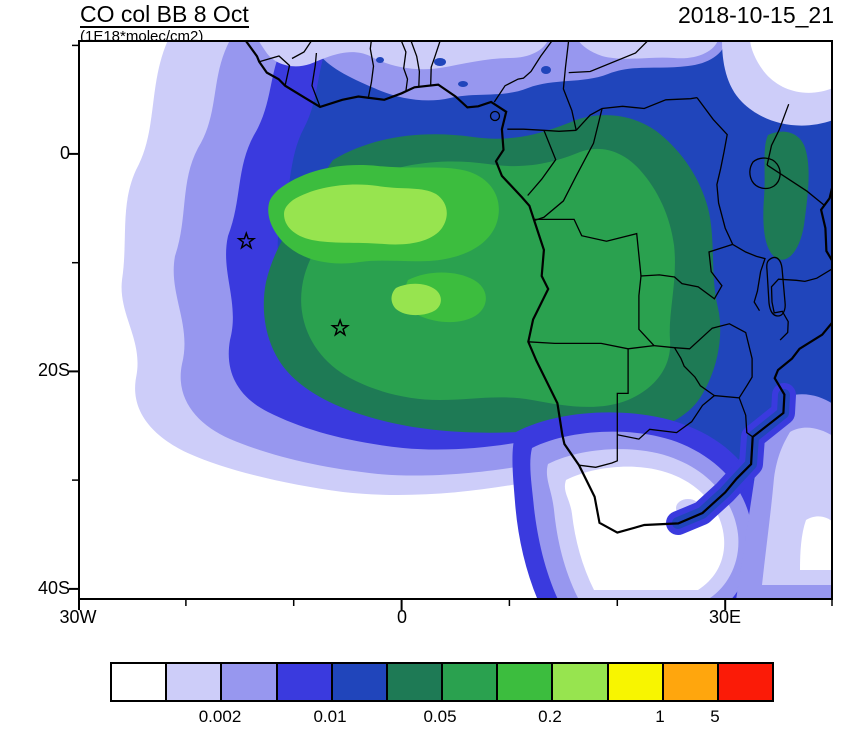  I want to click on contour-band-0.02-east-streak, so click(786, 195).